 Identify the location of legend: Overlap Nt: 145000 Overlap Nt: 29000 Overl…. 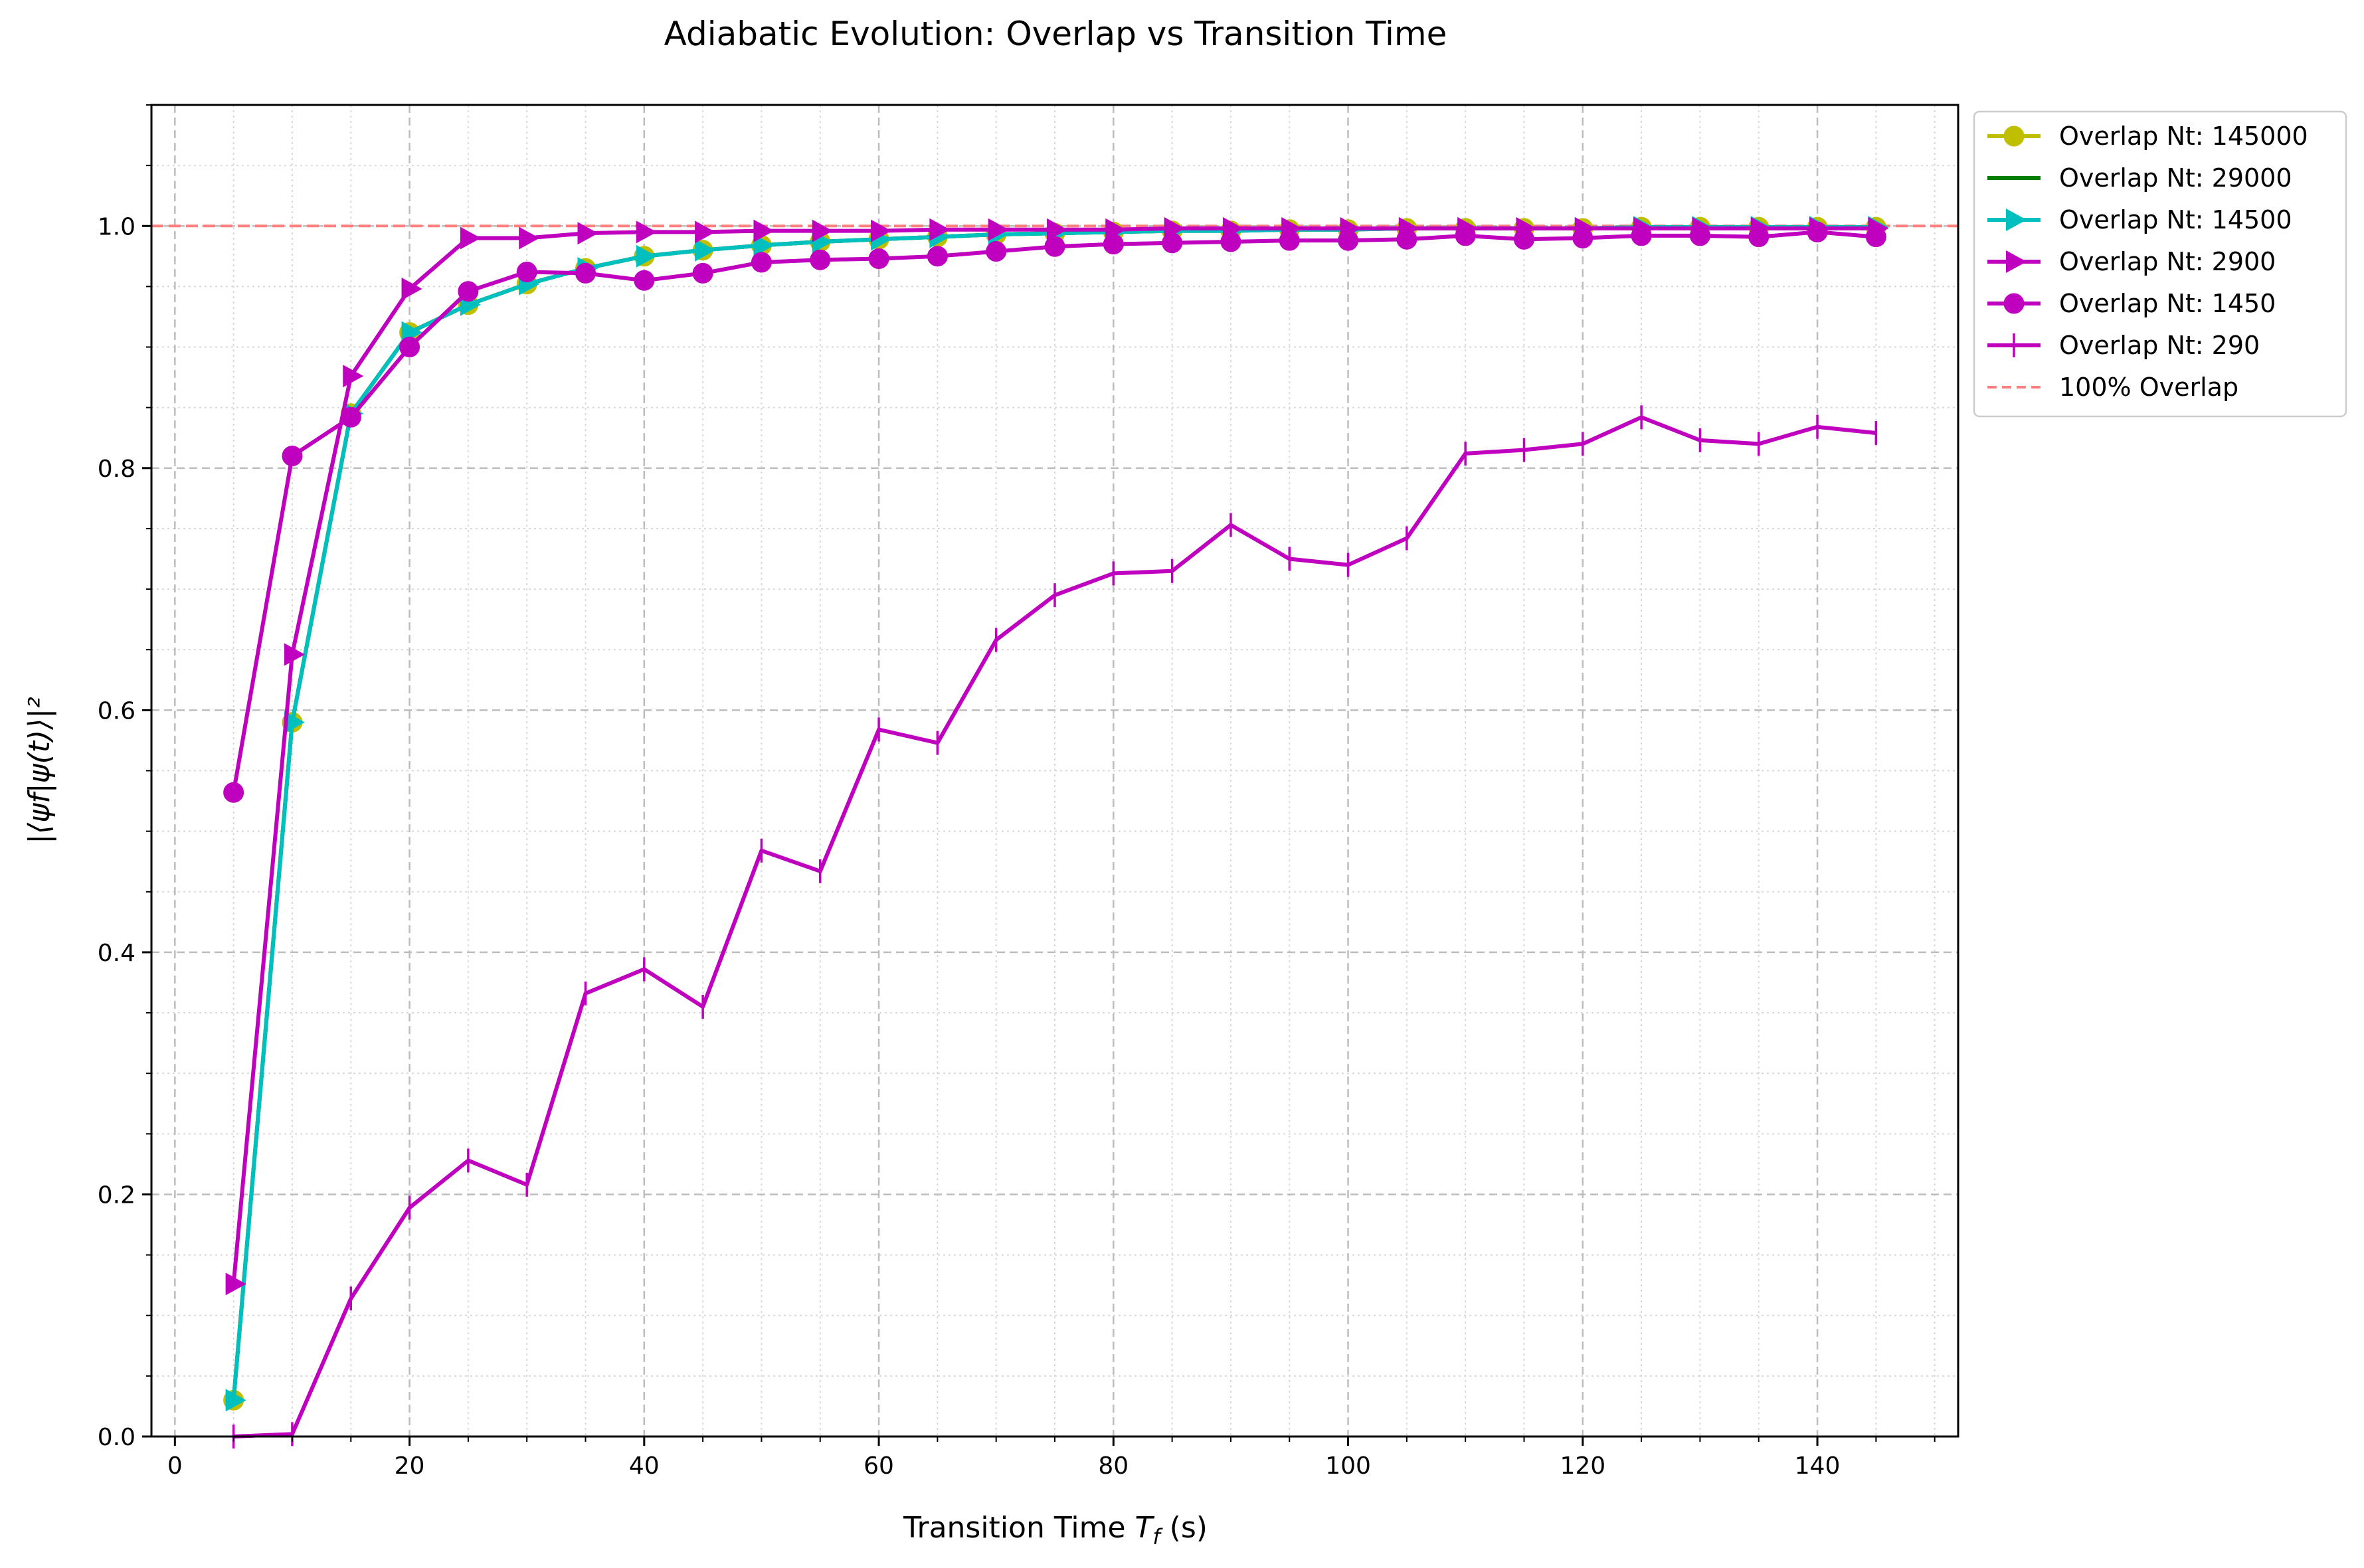
(2160, 264).